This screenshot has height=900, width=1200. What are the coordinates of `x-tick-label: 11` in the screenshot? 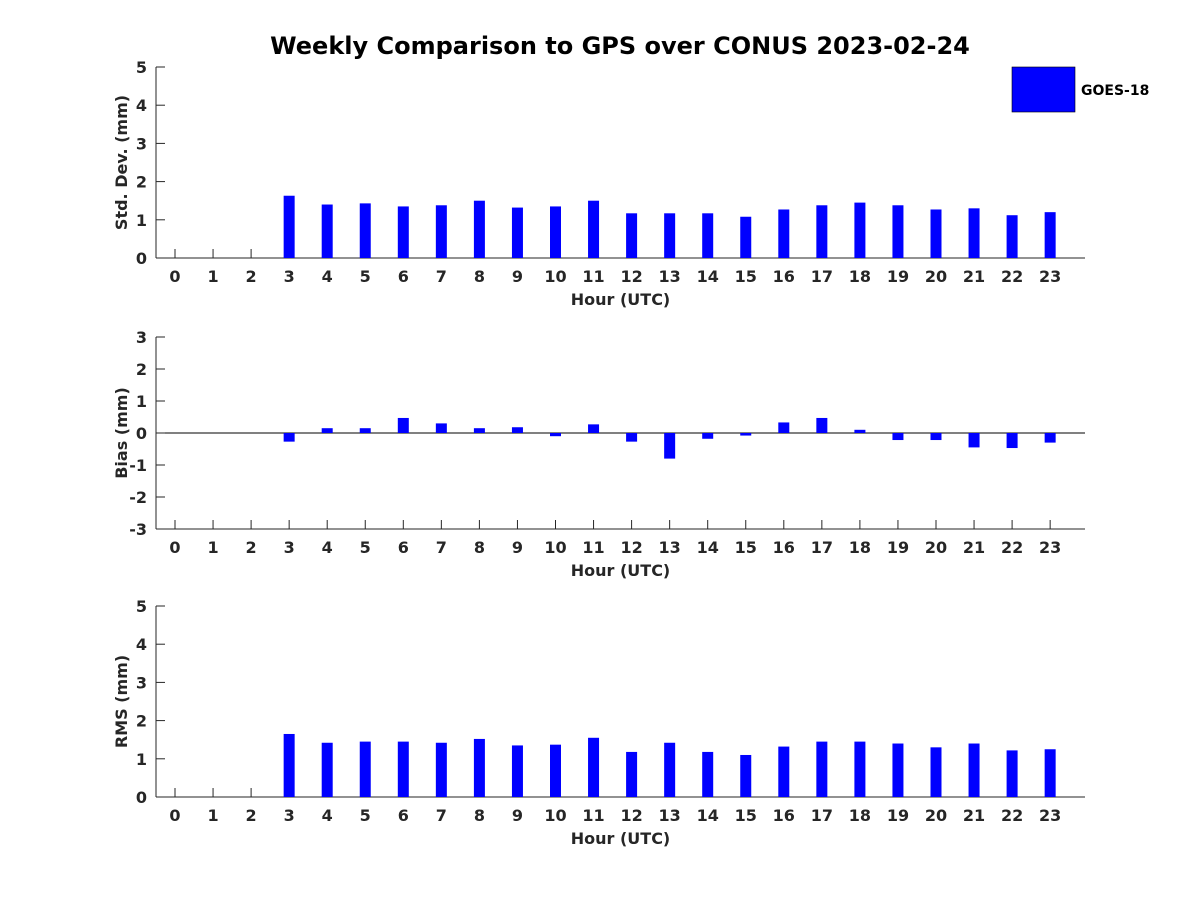 It's located at (593, 276).